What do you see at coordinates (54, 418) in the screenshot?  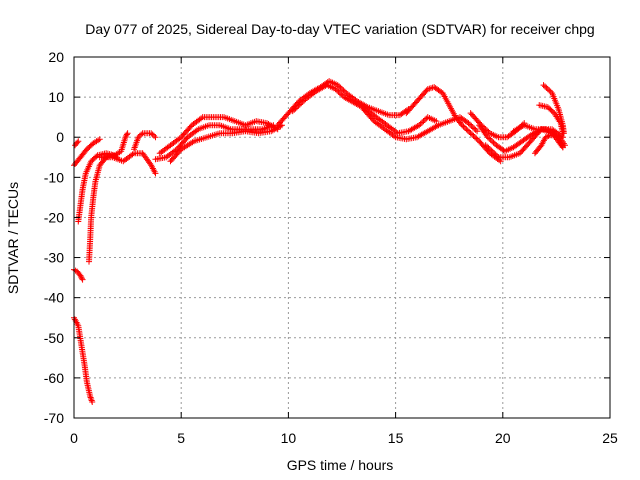 I see `y-tick-label: -70` at bounding box center [54, 418].